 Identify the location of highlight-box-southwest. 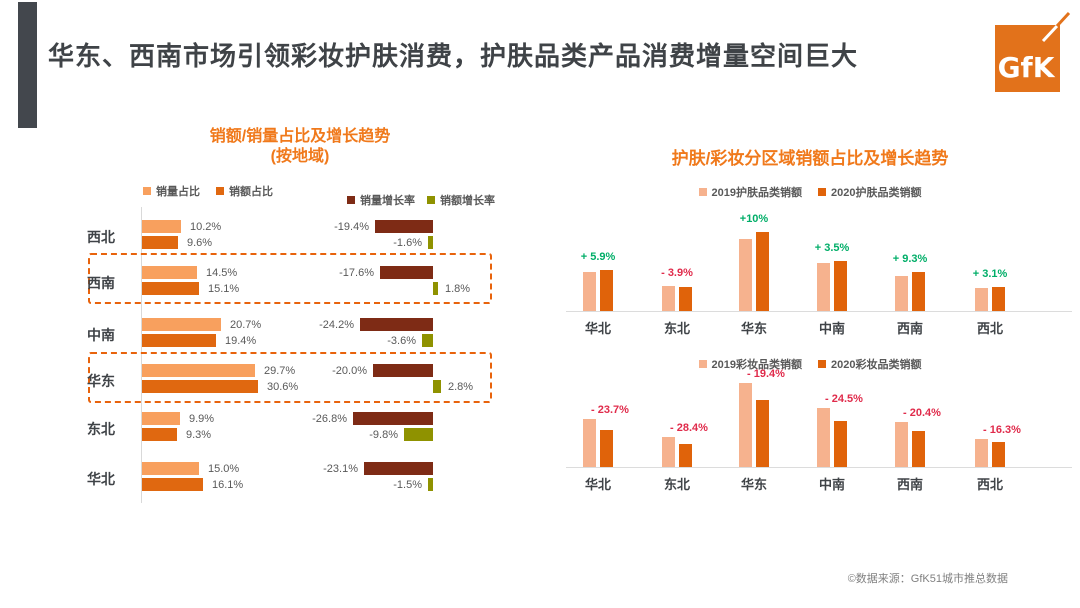
(290, 278).